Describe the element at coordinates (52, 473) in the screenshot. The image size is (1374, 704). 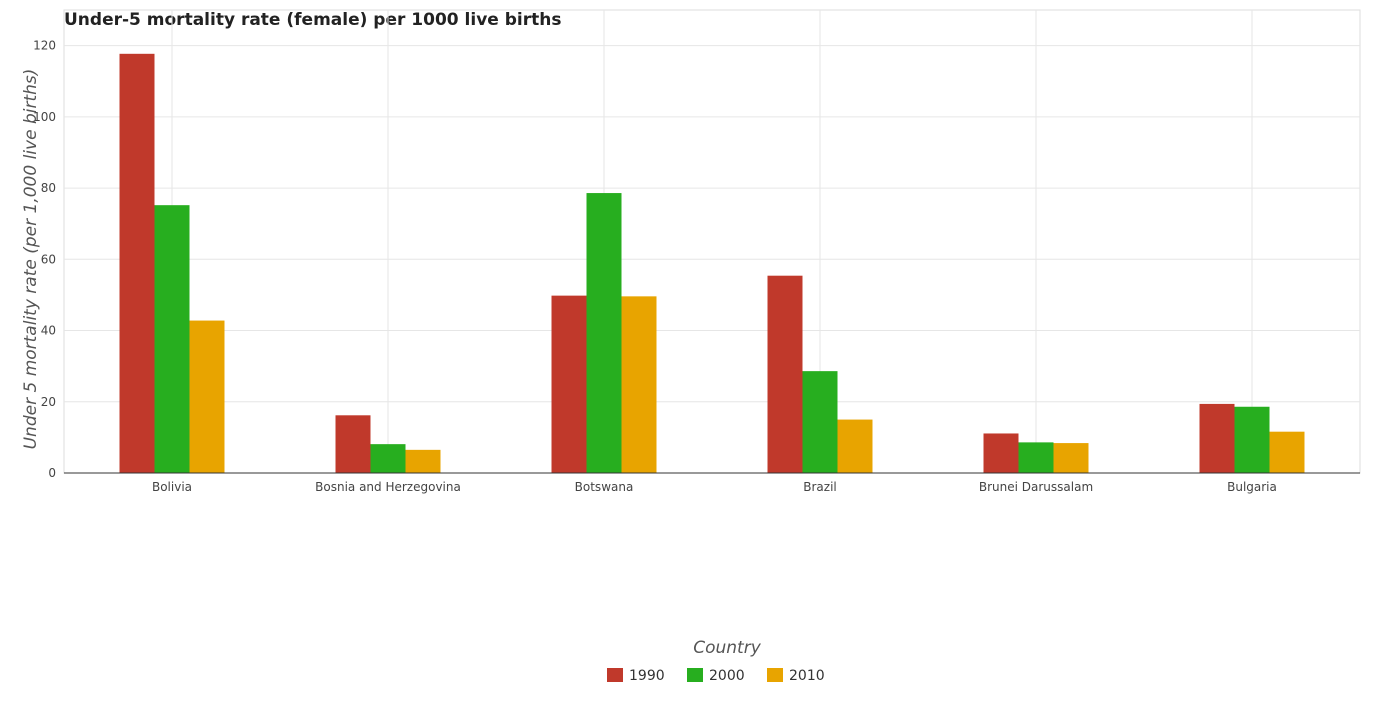
I see `y-tick-label: 0` at that location.